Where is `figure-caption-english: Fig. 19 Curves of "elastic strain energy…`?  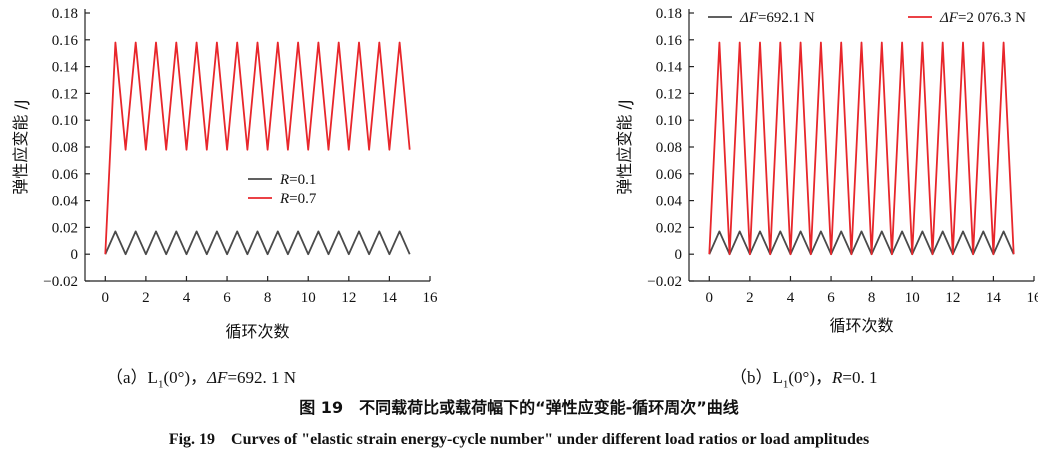
figure-caption-english: Fig. 19 Curves of "elastic strain energy… is located at coordinates (519, 439).